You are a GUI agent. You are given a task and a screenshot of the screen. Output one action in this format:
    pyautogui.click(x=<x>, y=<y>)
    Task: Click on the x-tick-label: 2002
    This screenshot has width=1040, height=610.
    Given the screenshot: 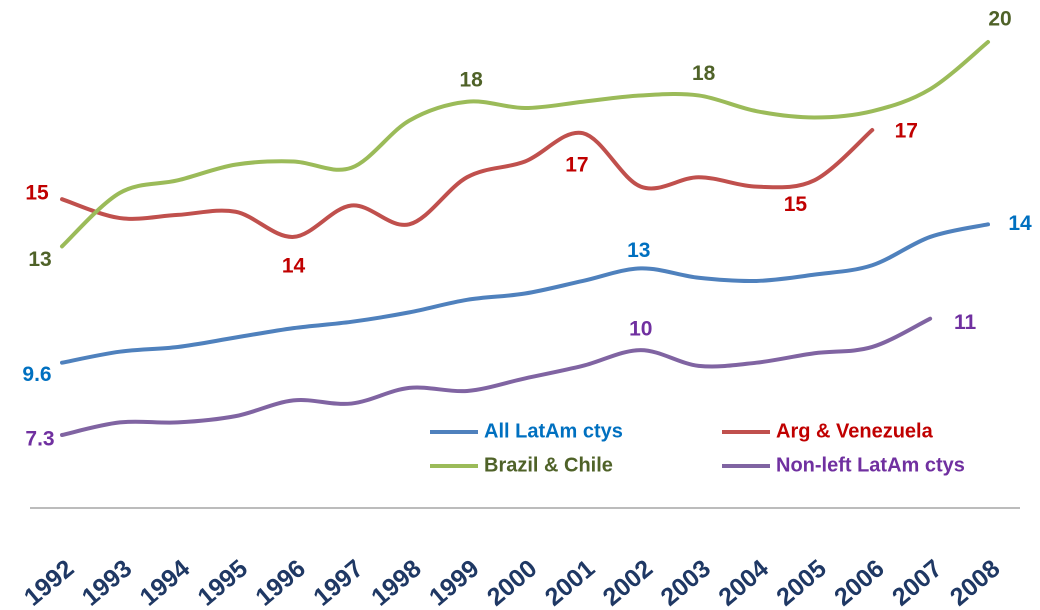 What is the action you would take?
    pyautogui.click(x=628, y=582)
    